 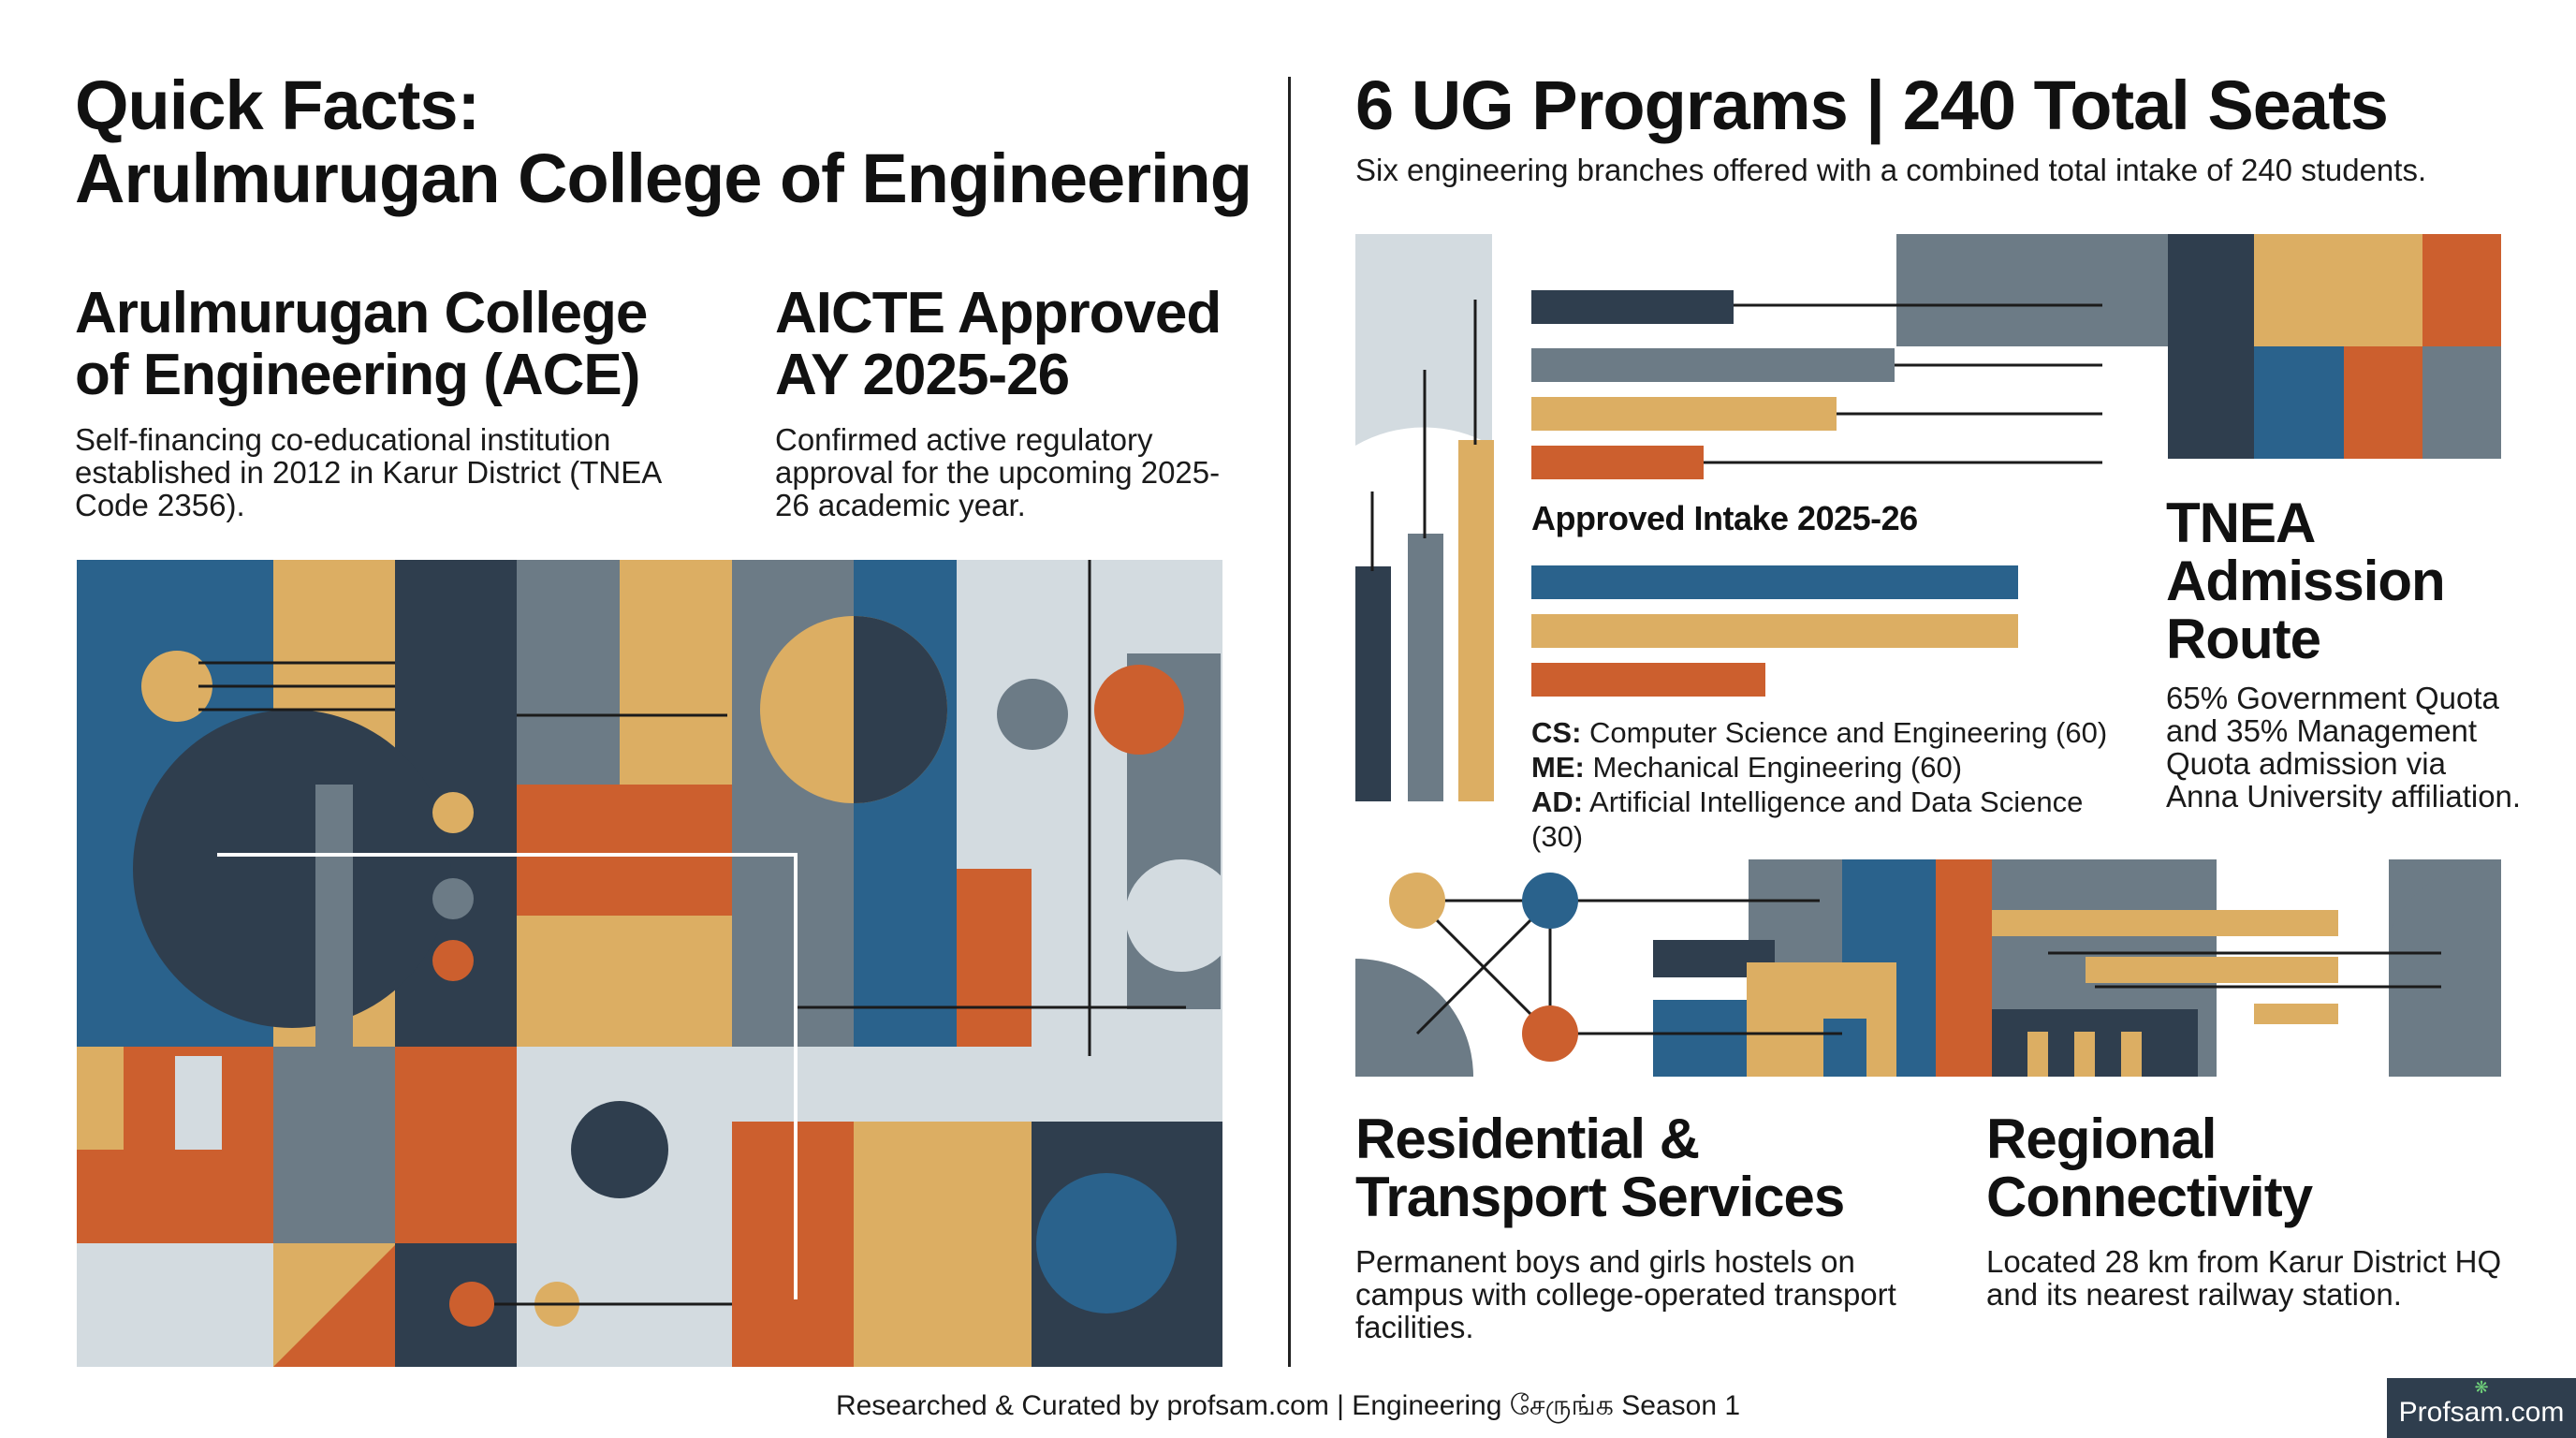 I want to click on profsam-badge: ❋ Profsam.com, so click(x=2481, y=1408).